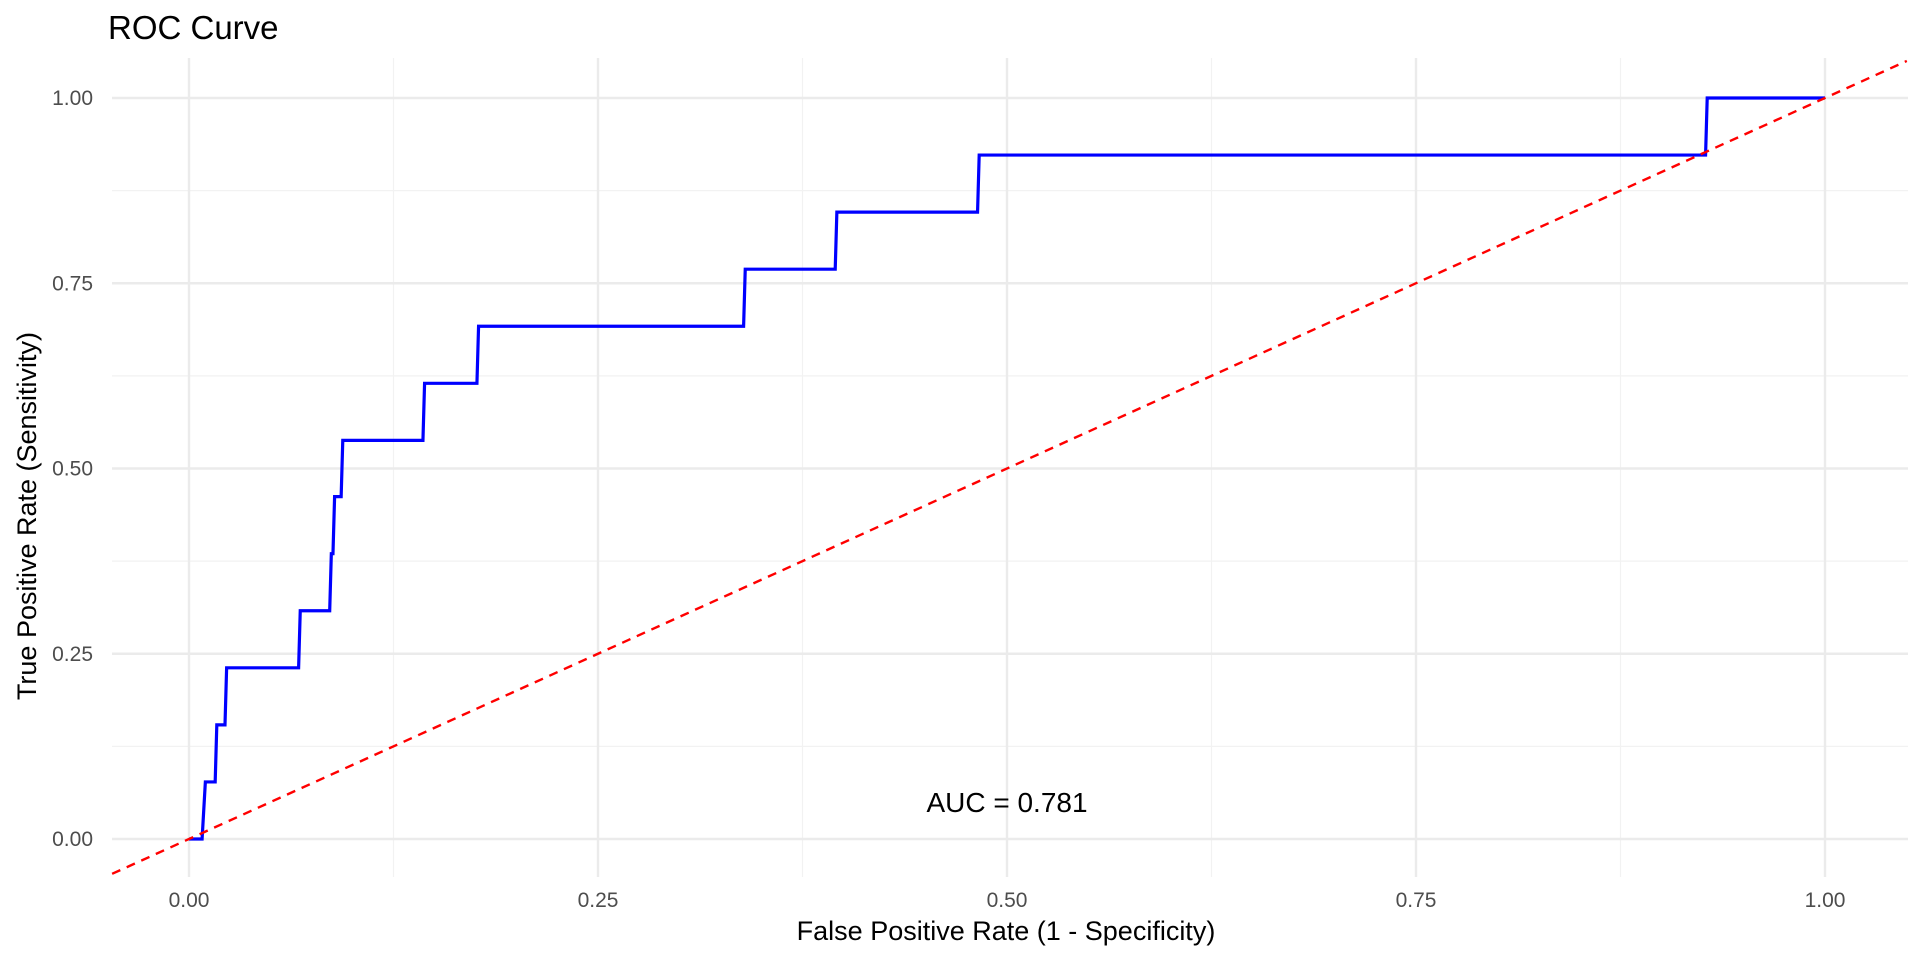  Describe the element at coordinates (193, 27) in the screenshot. I see `chart-title: ROC Curve` at that location.